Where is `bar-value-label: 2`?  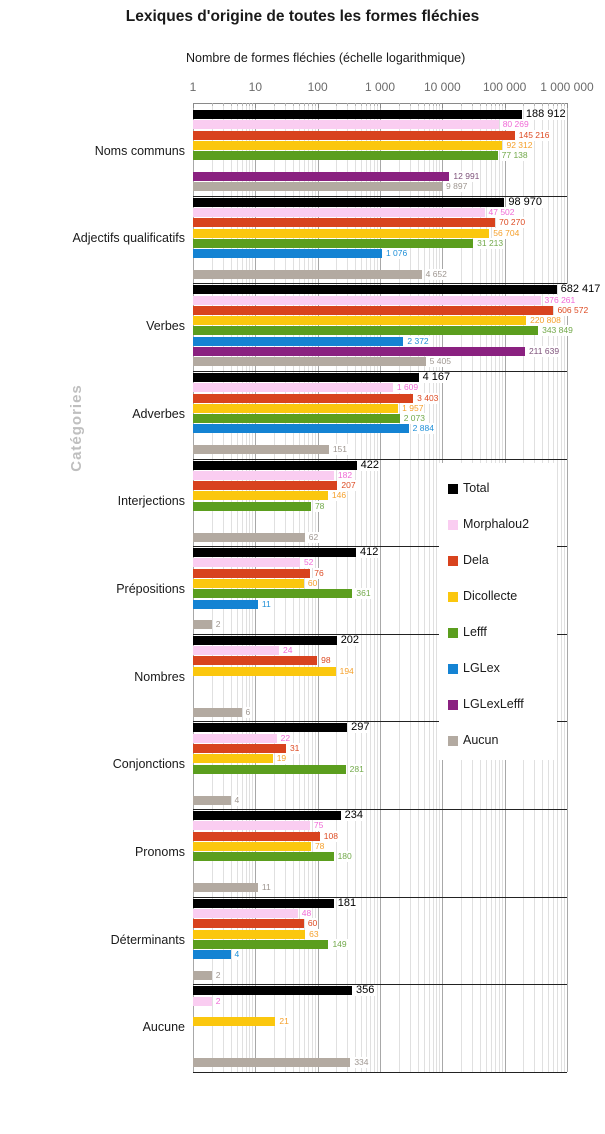 bar-value-label: 2 is located at coordinates (218, 975).